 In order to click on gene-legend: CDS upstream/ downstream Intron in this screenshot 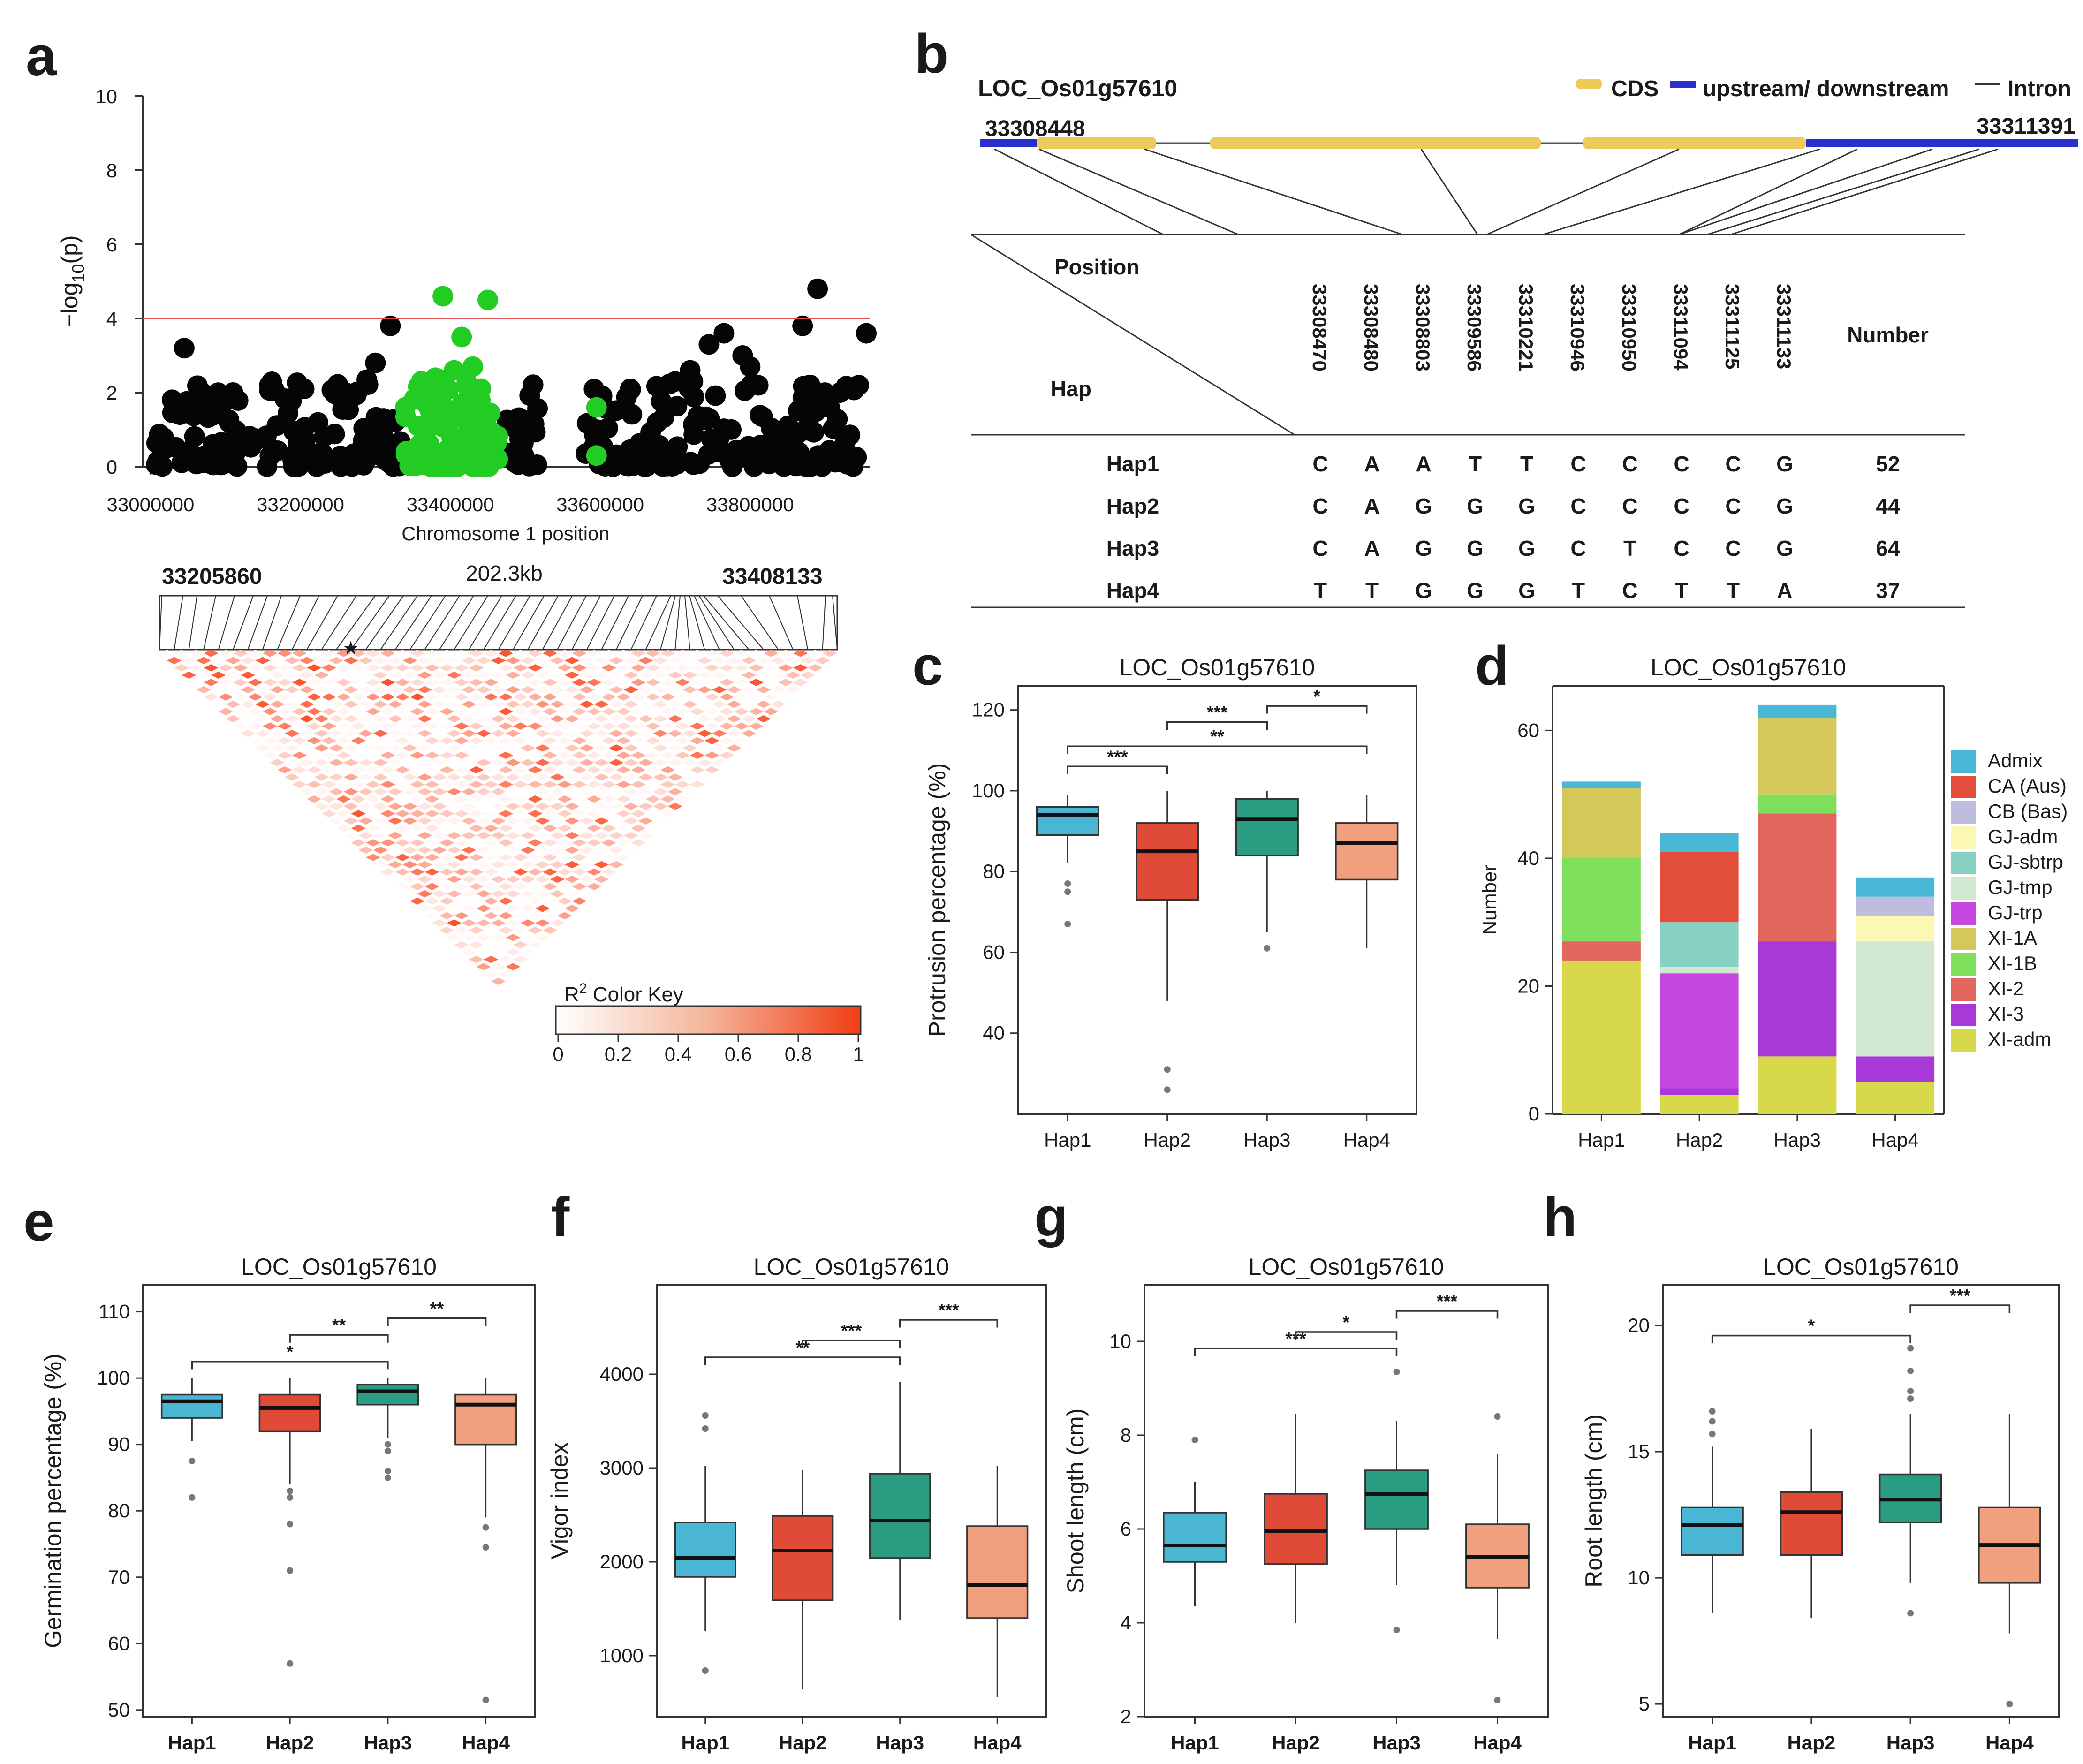, I will do `click(1823, 88)`.